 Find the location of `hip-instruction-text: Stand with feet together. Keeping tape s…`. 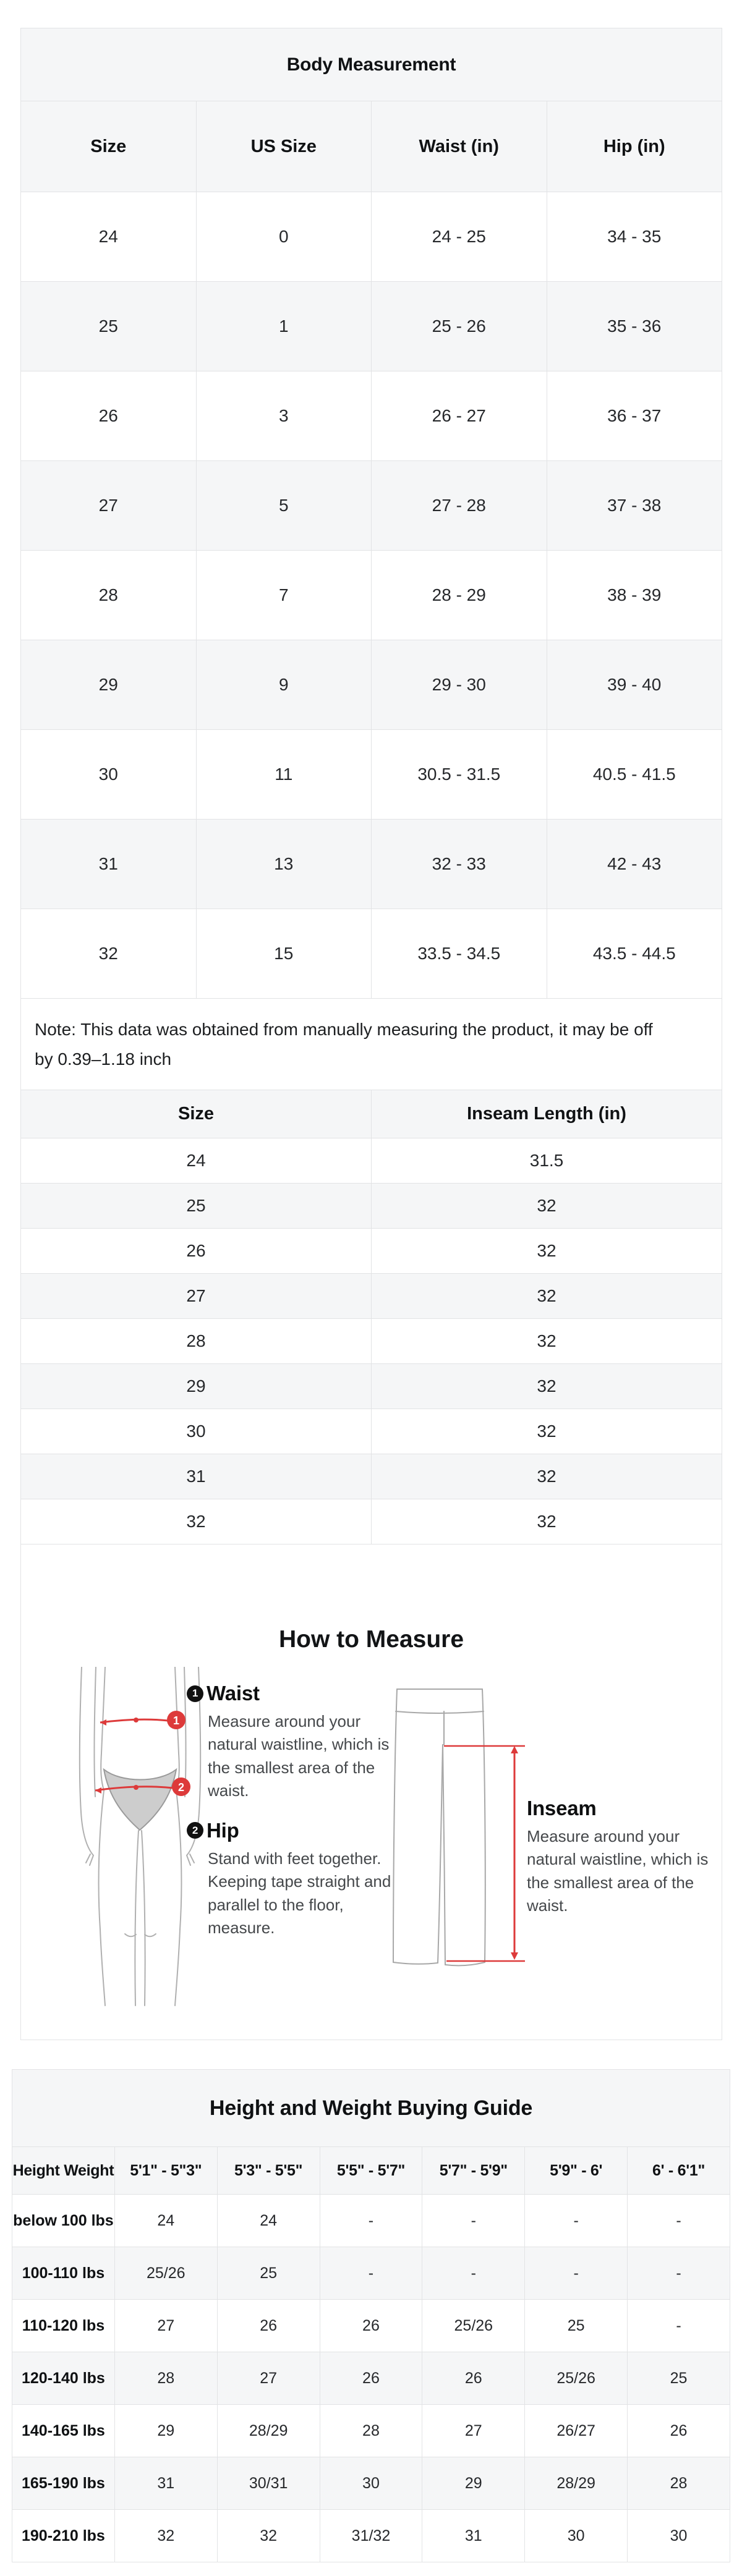

hip-instruction-text: Stand with feet together. Keeping tape s… is located at coordinates (299, 1893).